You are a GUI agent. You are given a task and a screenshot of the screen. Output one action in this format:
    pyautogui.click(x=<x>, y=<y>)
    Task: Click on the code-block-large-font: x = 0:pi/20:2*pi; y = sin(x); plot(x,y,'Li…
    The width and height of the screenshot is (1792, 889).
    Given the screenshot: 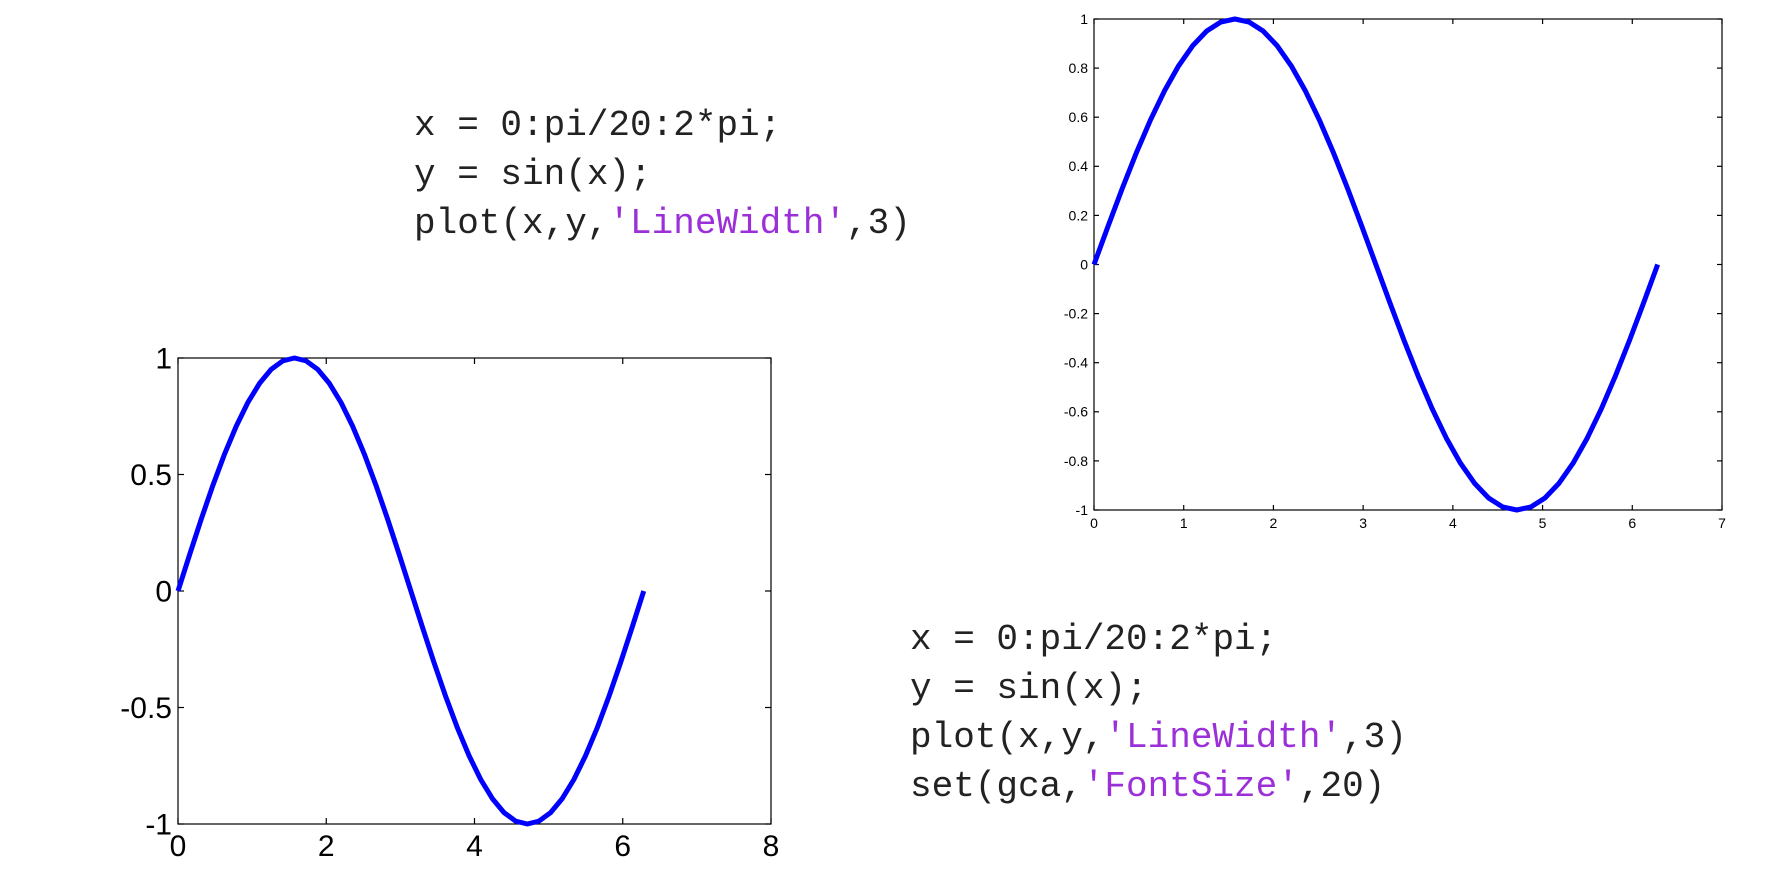 What is the action you would take?
    pyautogui.click(x=1158, y=713)
    